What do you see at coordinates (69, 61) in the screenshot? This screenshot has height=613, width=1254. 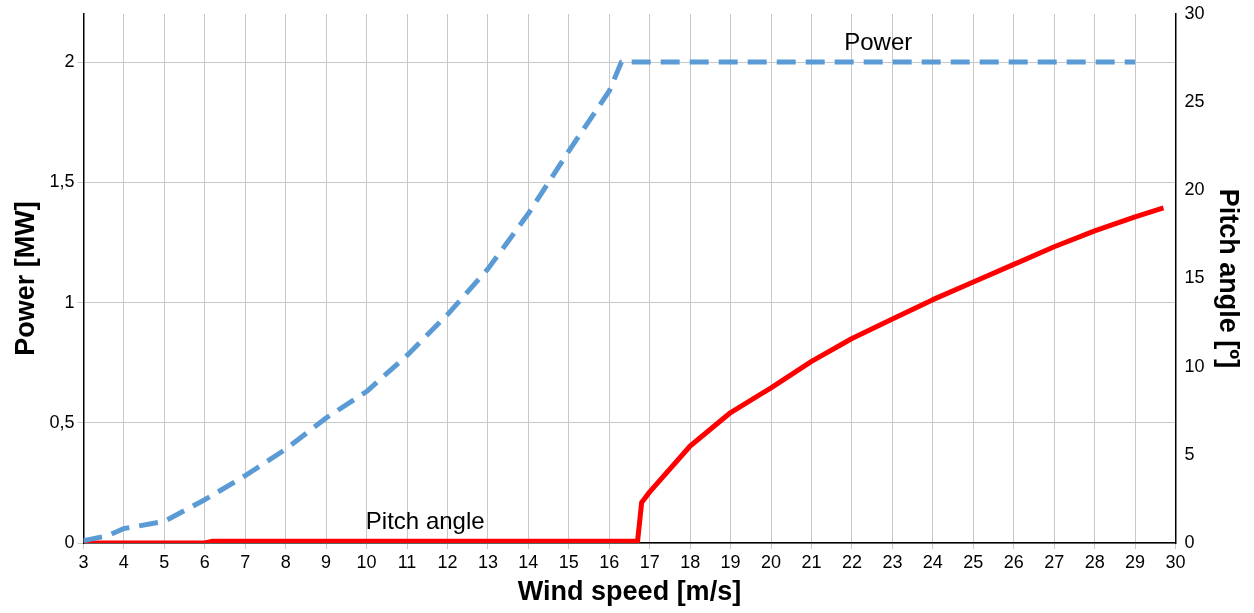 I see `y-tick-label: 2` at bounding box center [69, 61].